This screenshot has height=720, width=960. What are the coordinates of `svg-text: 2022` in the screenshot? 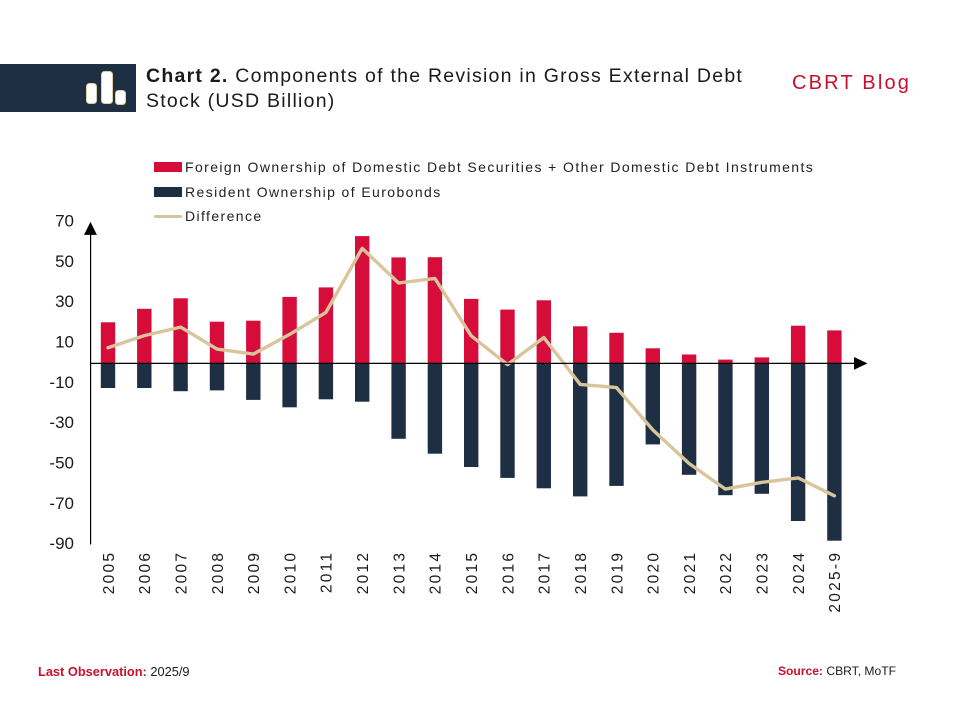 It's located at (726, 572).